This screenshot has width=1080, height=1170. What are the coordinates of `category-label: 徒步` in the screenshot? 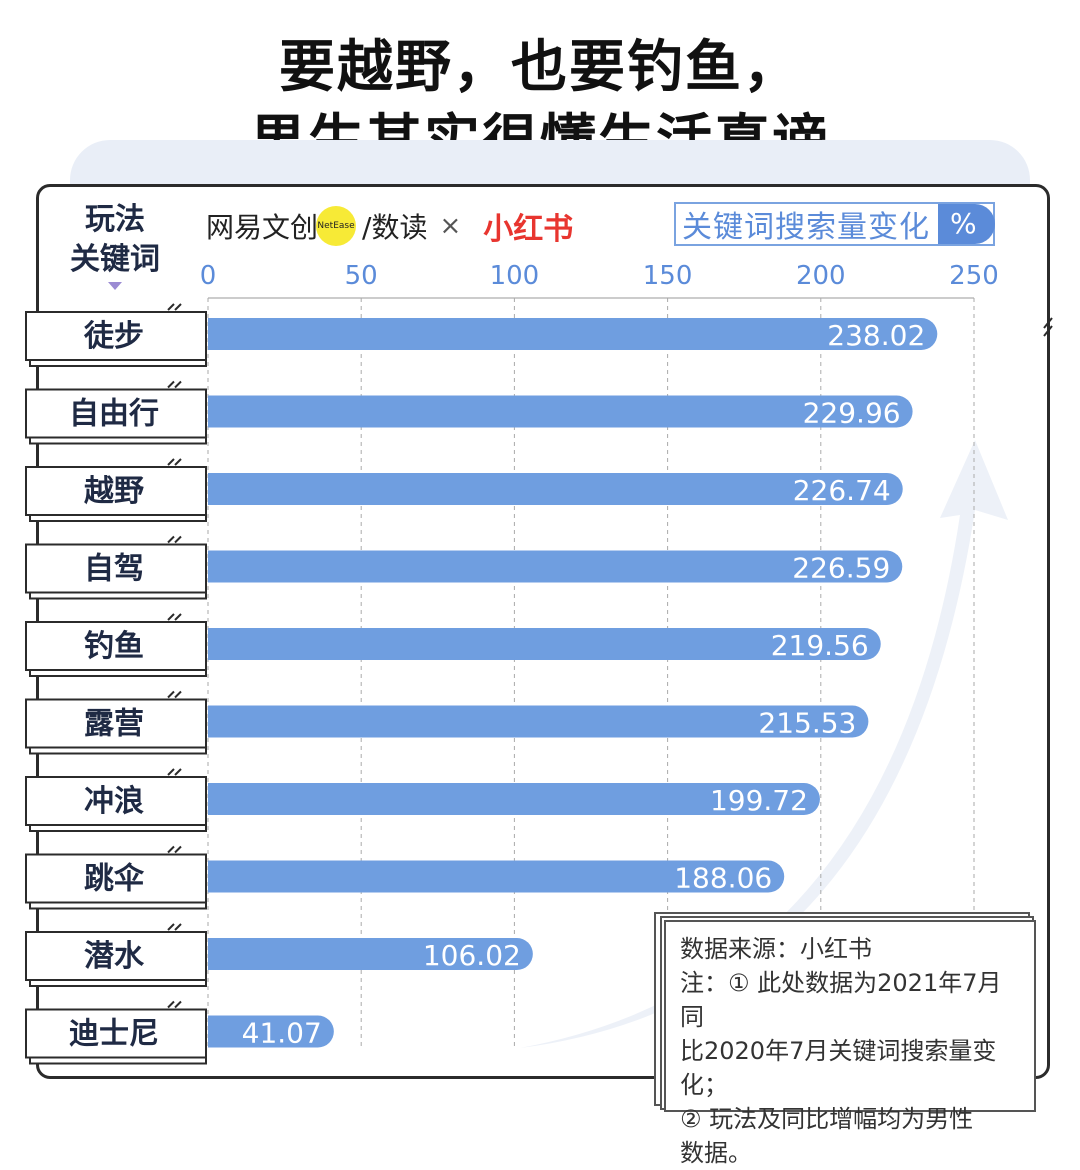 It's located at (113, 336).